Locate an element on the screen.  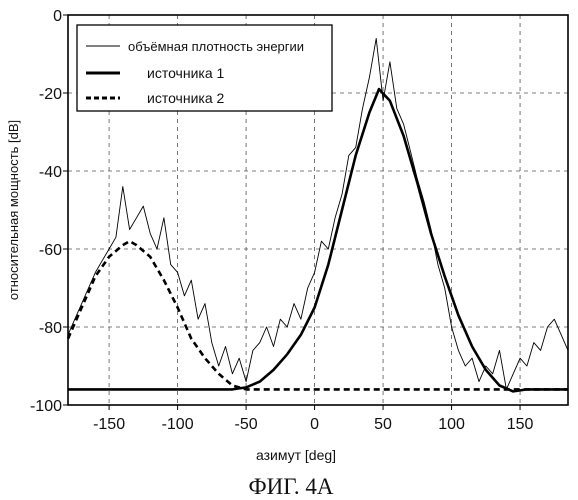
y-tick-label: -80 is located at coordinates (50, 328).